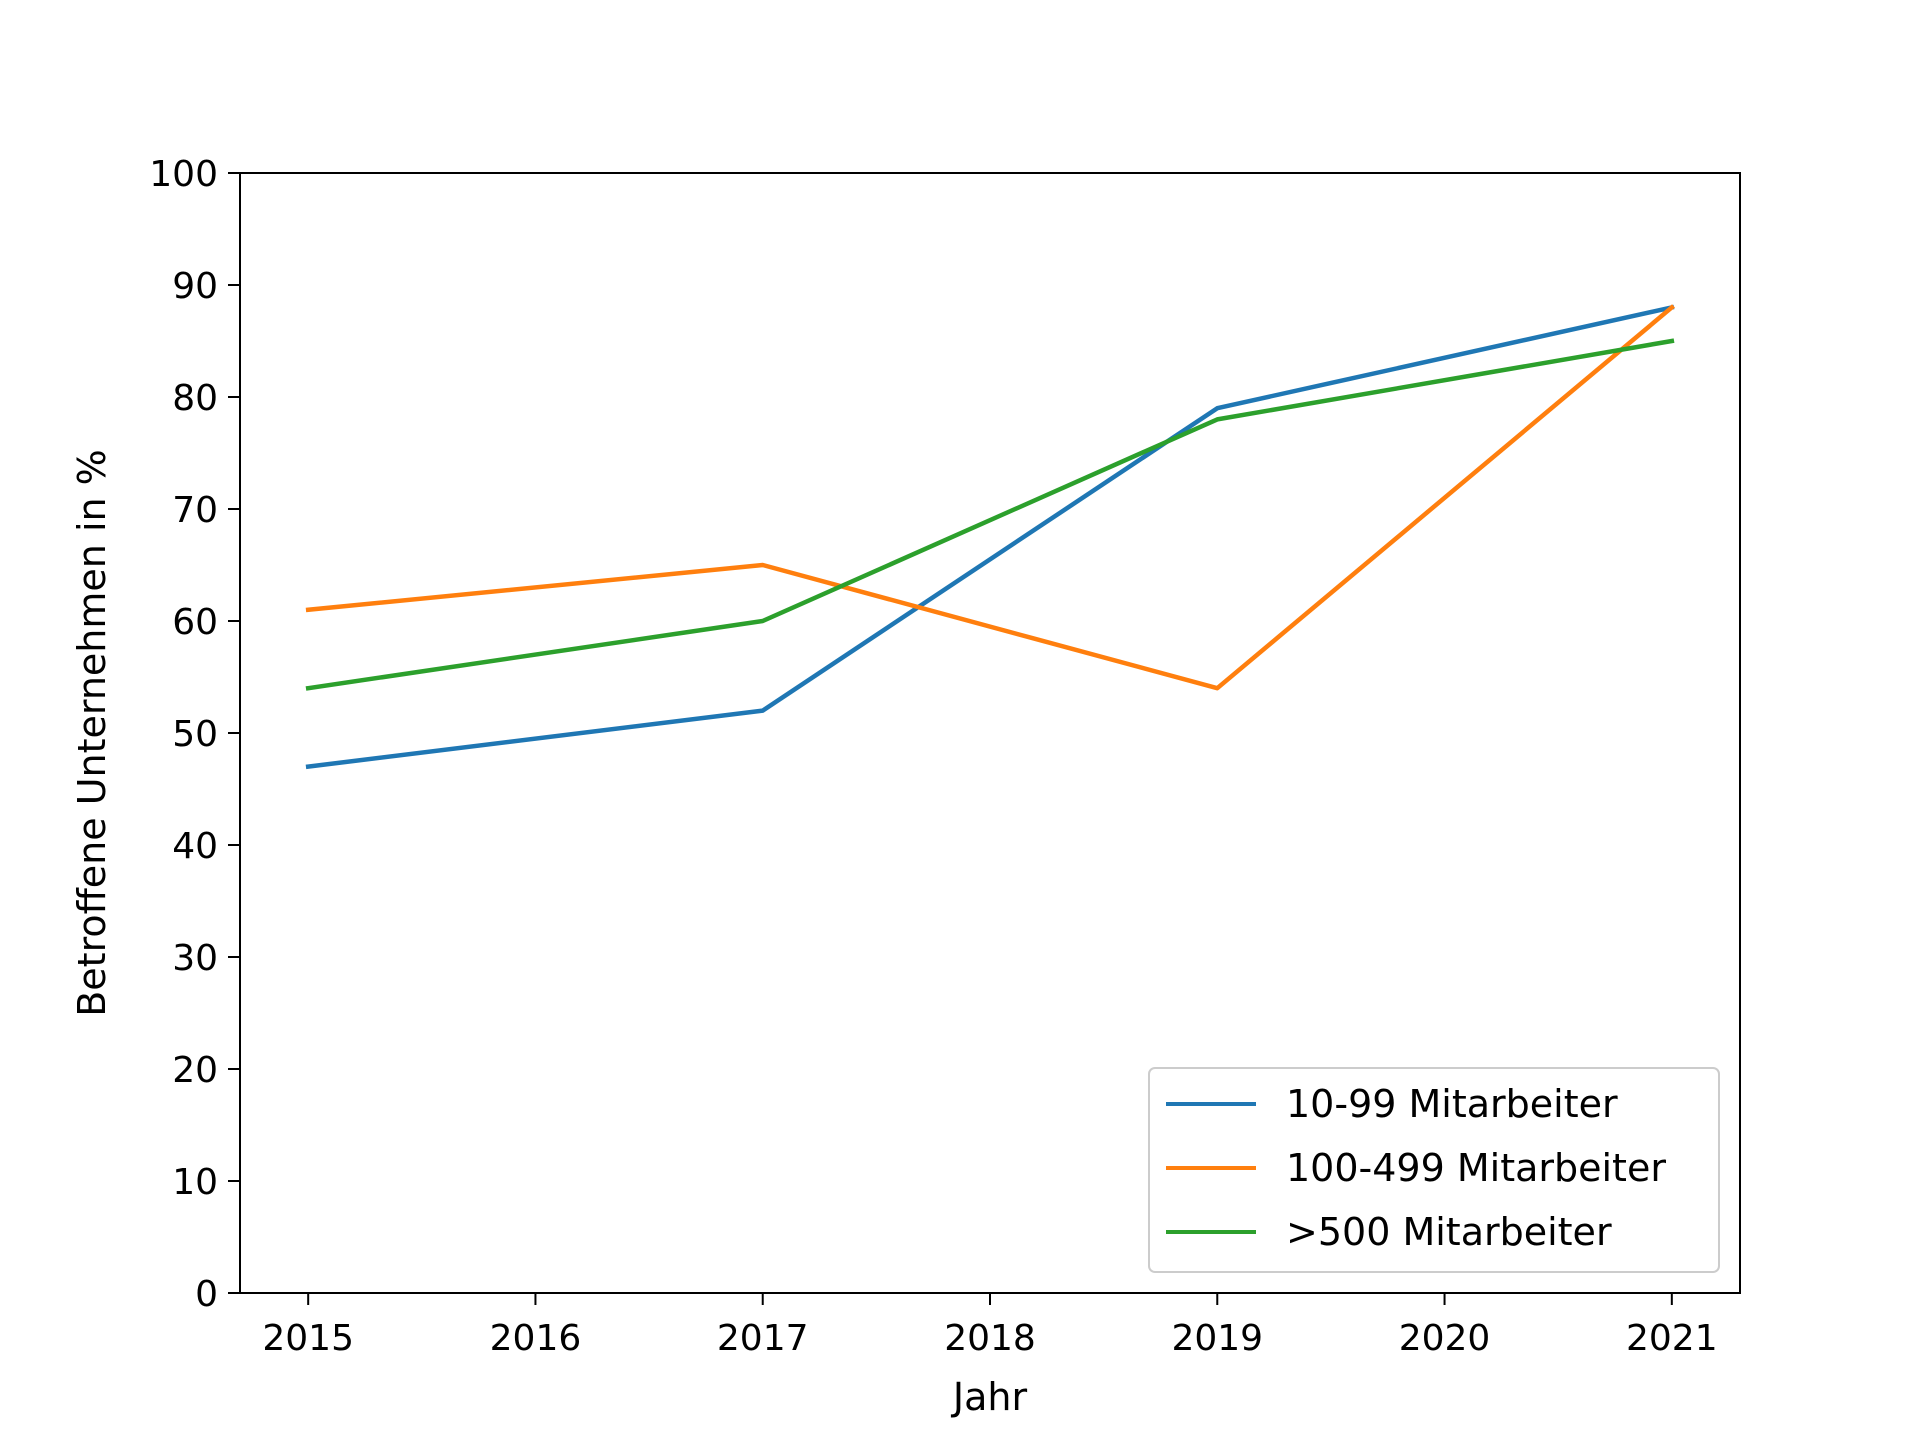 This screenshot has height=1440, width=1920. Describe the element at coordinates (1445, 1338) in the screenshot. I see `x-tick-label: 2020` at that location.